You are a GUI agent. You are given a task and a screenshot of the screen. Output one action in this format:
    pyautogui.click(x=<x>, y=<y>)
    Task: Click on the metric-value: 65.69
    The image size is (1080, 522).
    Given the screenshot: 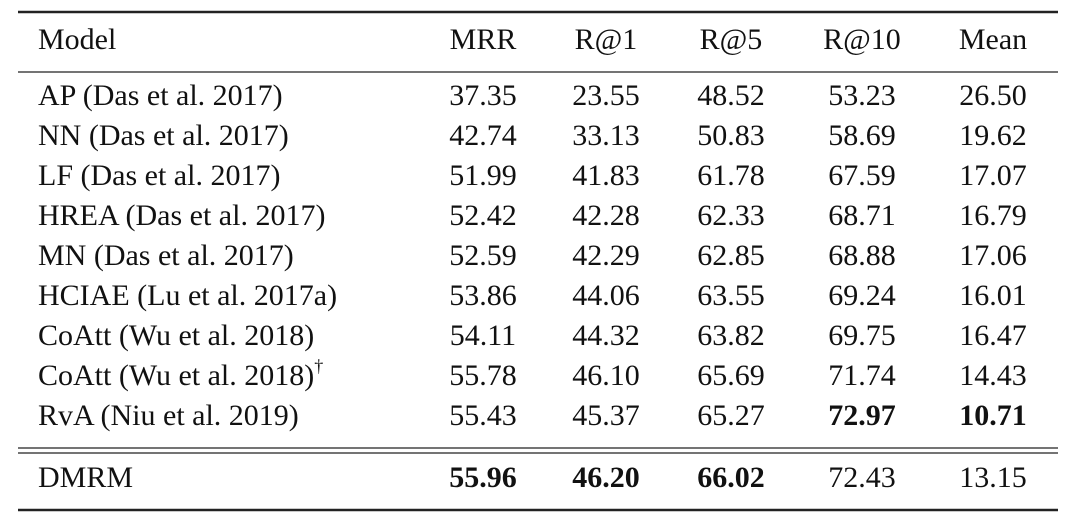 What is the action you would take?
    pyautogui.click(x=731, y=375)
    